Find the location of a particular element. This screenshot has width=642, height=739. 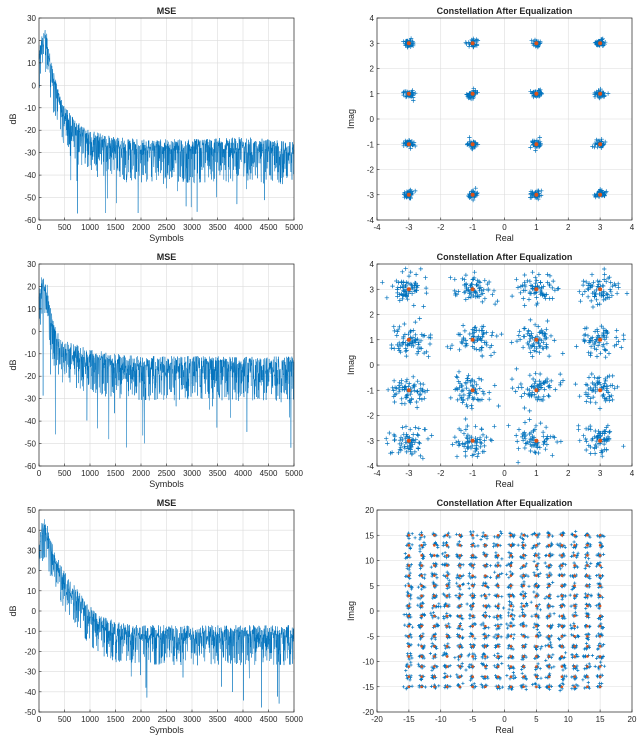

chart-title: MSE is located at coordinates (167, 257).